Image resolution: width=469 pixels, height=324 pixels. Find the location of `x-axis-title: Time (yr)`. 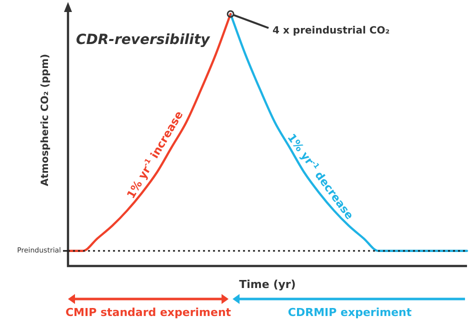

x-axis-title: Time (yr) is located at coordinates (267, 284).